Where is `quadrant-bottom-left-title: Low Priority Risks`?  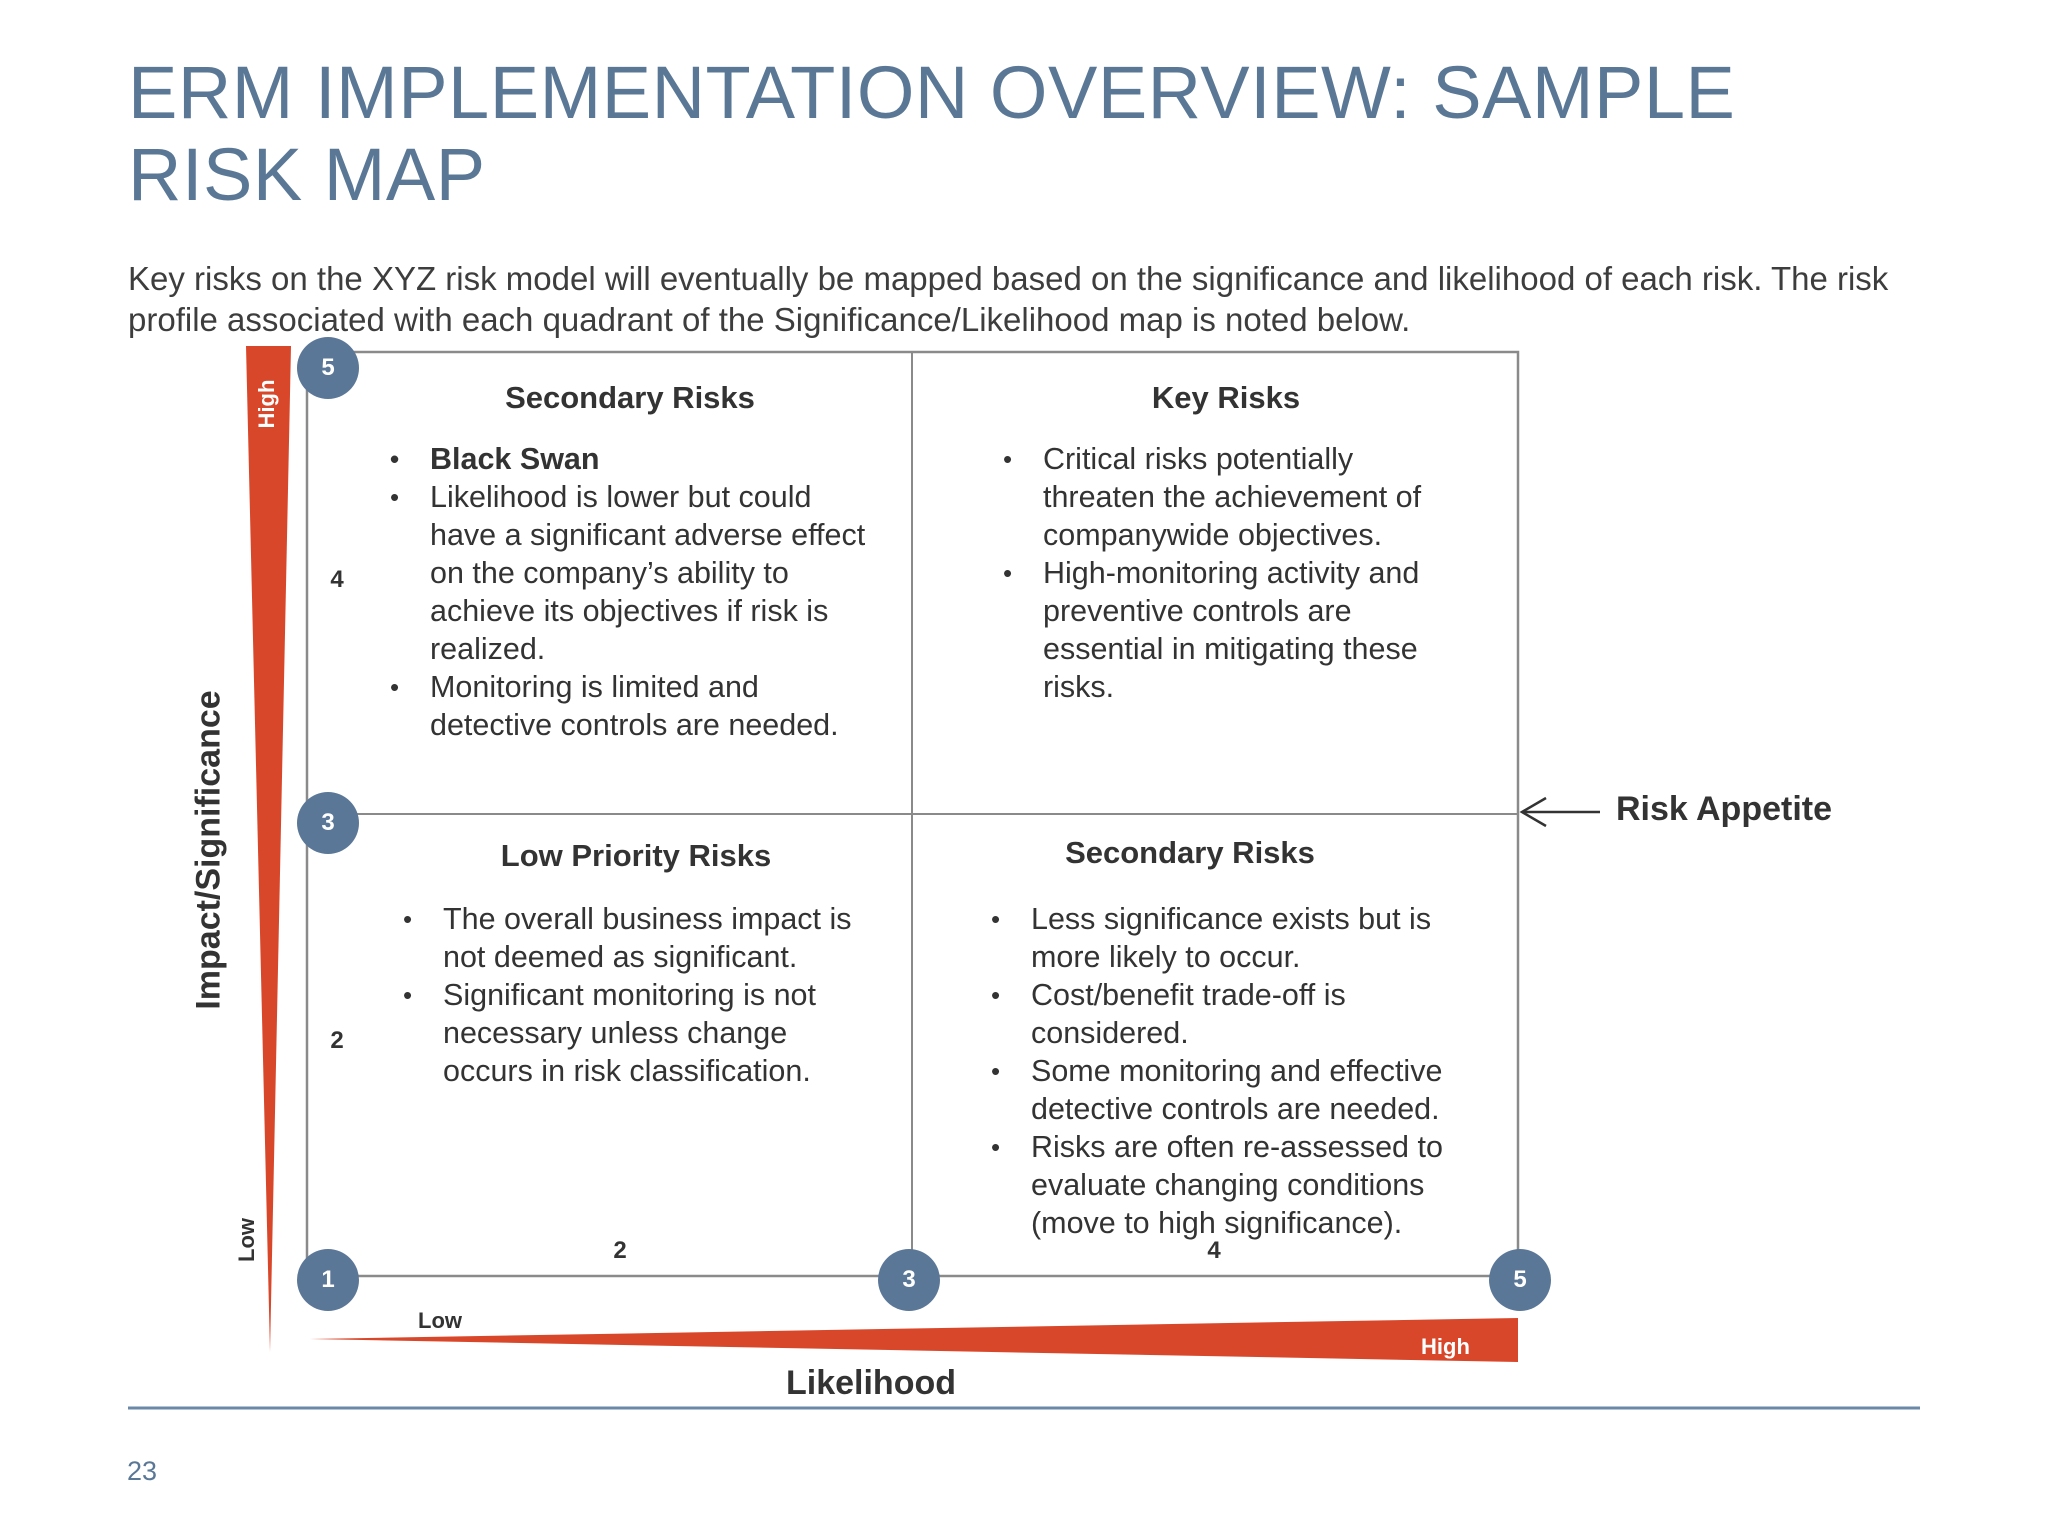
quadrant-bottom-left-title: Low Priority Risks is located at coordinates (636, 855).